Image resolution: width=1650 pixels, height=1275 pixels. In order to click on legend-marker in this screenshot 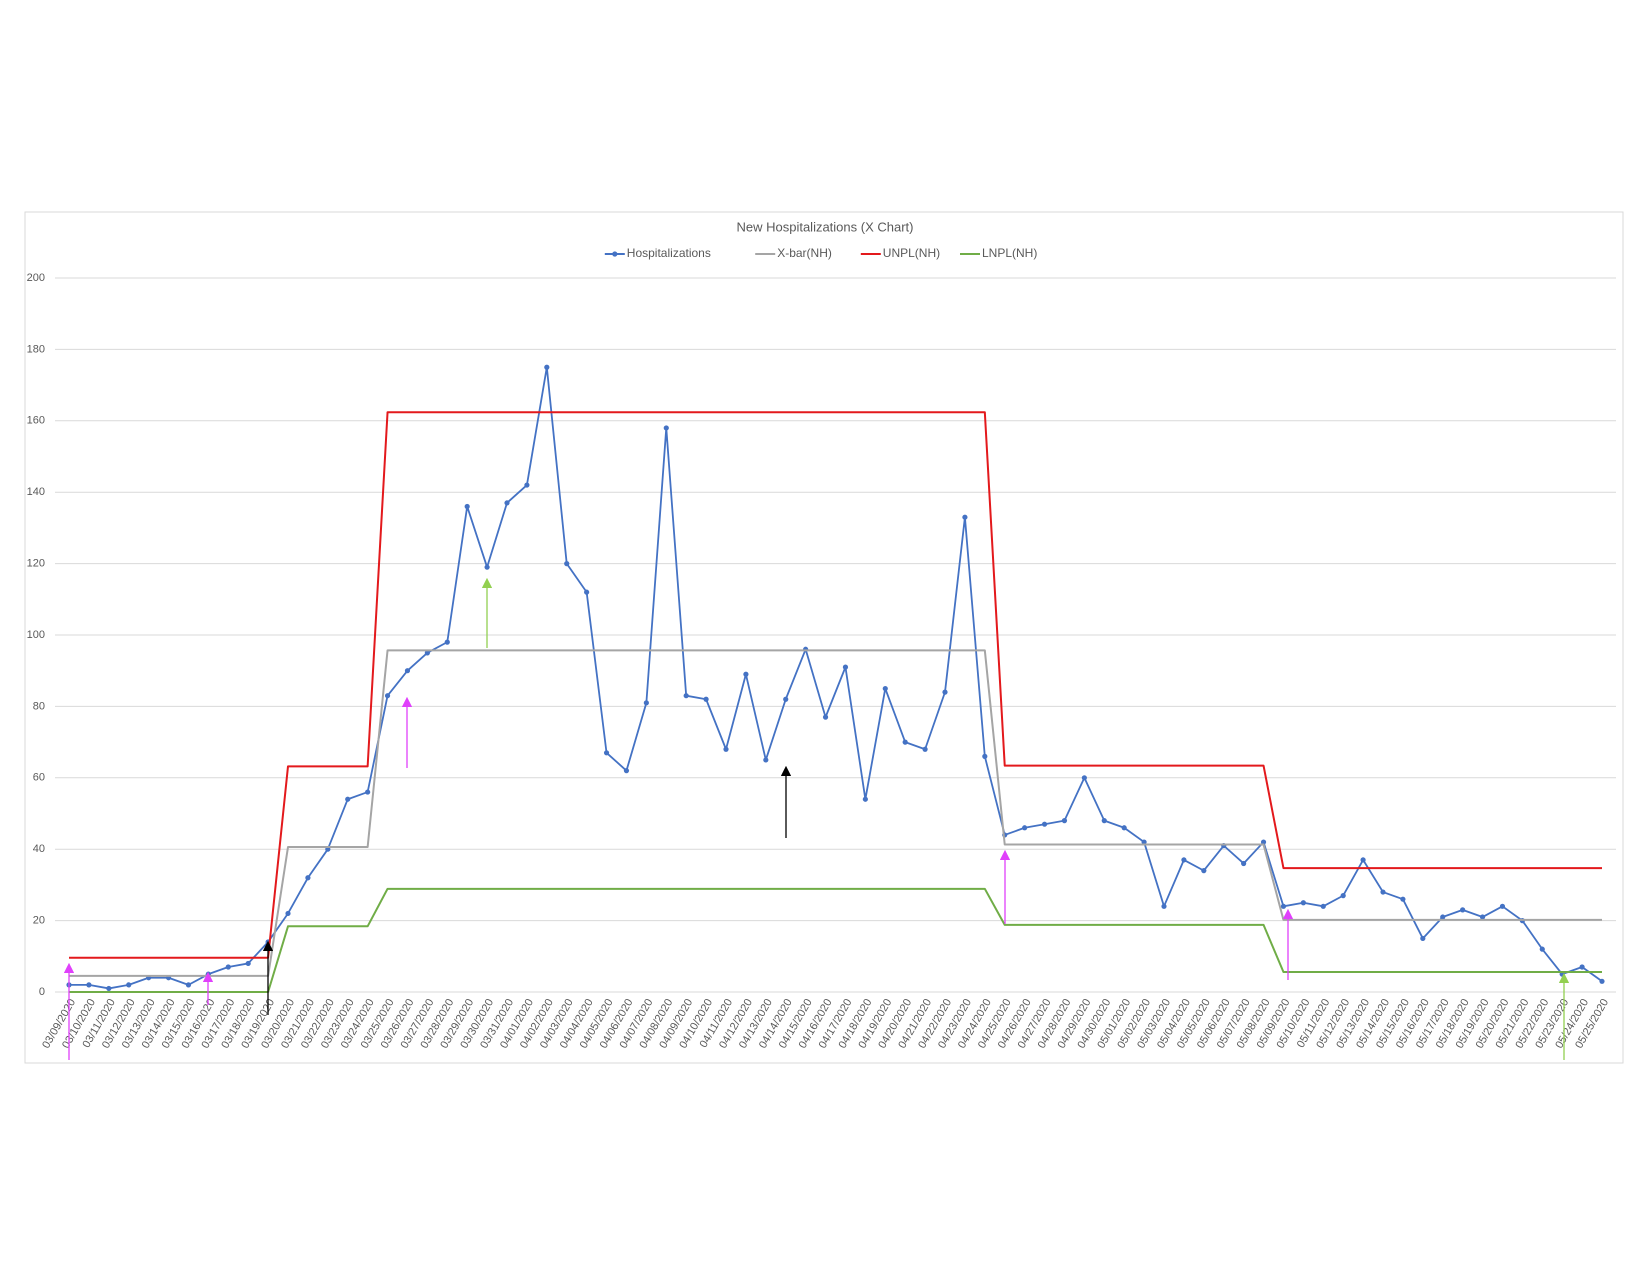, I will do `click(615, 254)`.